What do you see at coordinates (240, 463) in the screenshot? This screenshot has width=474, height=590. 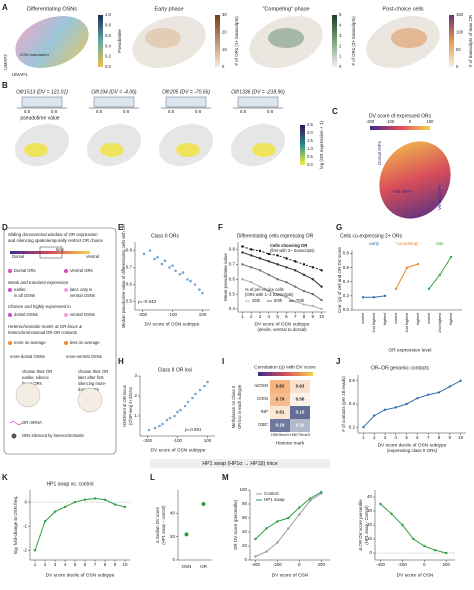 I see `banner-bg` at bounding box center [240, 463].